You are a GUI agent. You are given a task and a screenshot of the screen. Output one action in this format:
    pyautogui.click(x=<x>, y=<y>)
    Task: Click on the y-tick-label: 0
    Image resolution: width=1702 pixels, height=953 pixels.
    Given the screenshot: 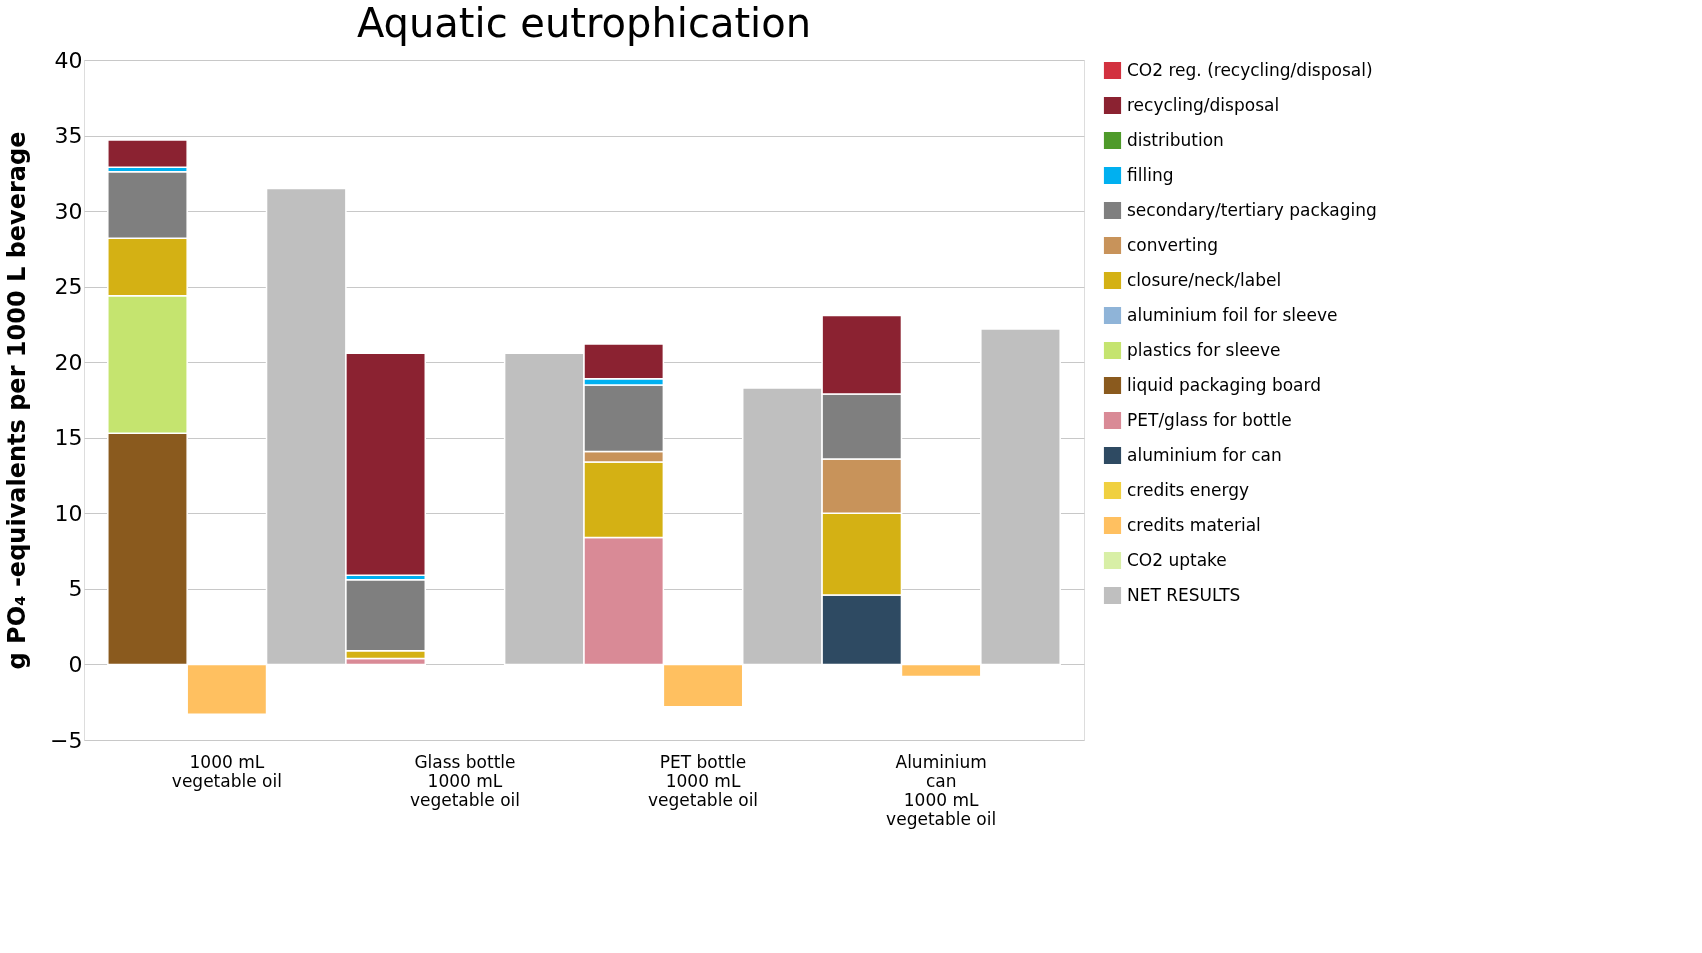 What is the action you would take?
    pyautogui.click(x=75, y=664)
    